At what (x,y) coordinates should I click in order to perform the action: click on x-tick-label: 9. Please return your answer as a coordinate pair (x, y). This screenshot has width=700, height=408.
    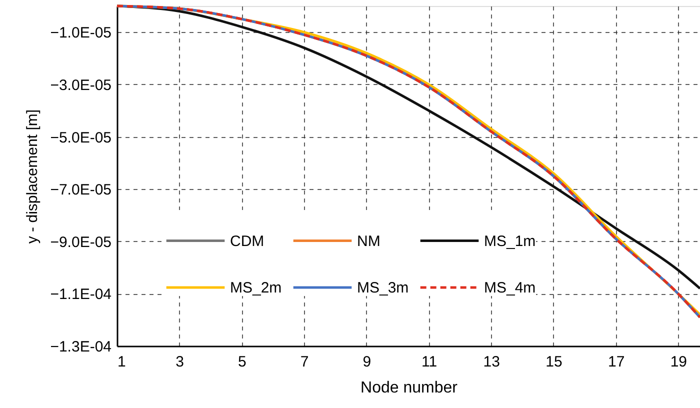
    Looking at the image, I should click on (367, 362).